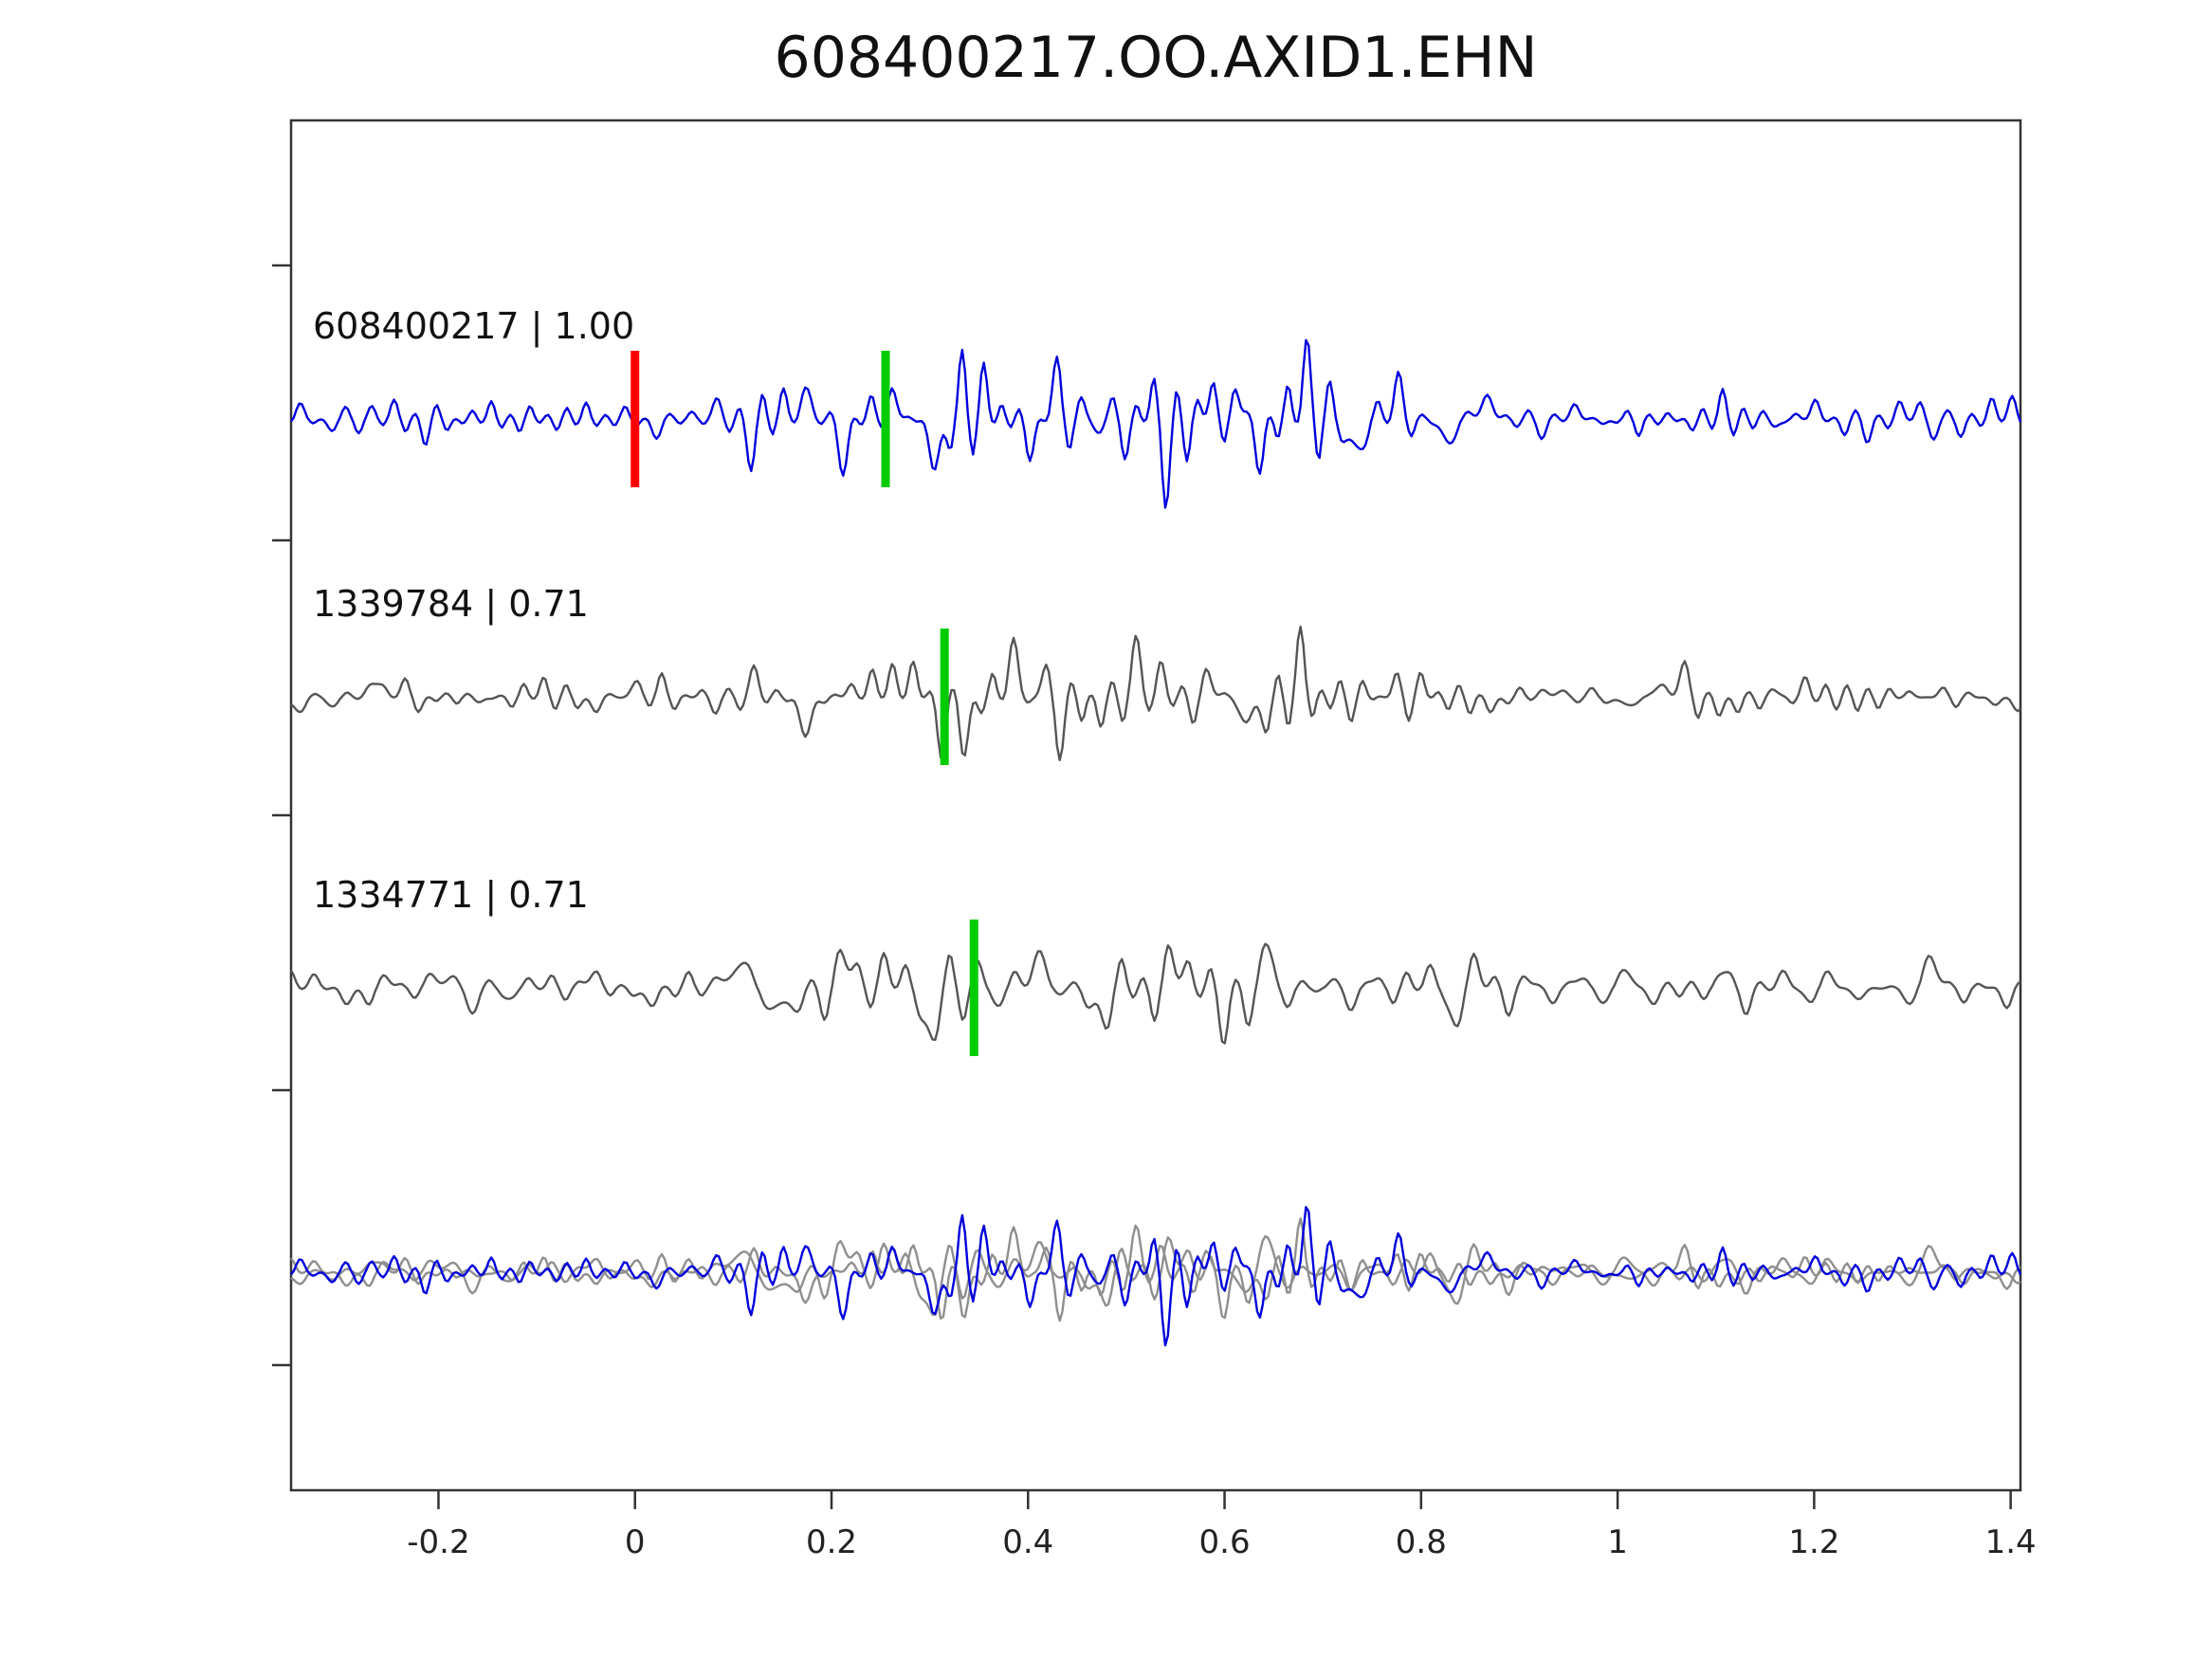  I want to click on trace-label-608400217: 608400217 | 1.00, so click(473, 326).